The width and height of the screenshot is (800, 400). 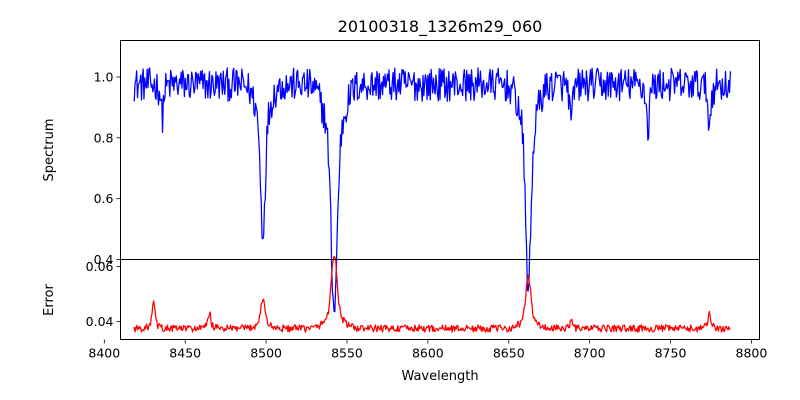 What do you see at coordinates (104, 198) in the screenshot?
I see `spectrum-y-tick-label: 0.6` at bounding box center [104, 198].